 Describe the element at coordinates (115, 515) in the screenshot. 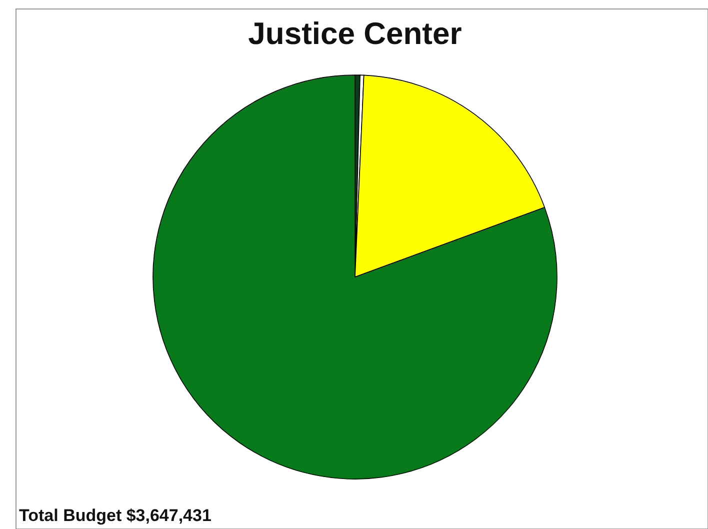

I see `text: Total Budget $3,647,431` at that location.